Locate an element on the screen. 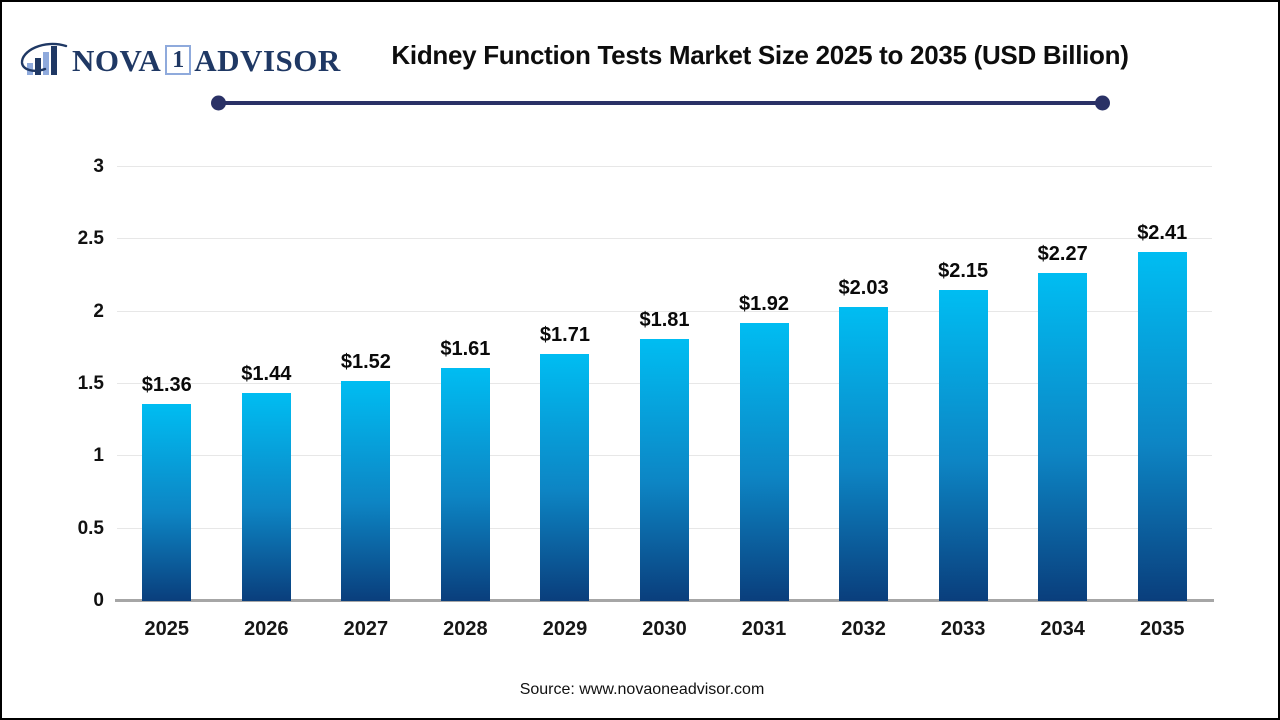  bar-value-label: $2.41 is located at coordinates (1162, 233).